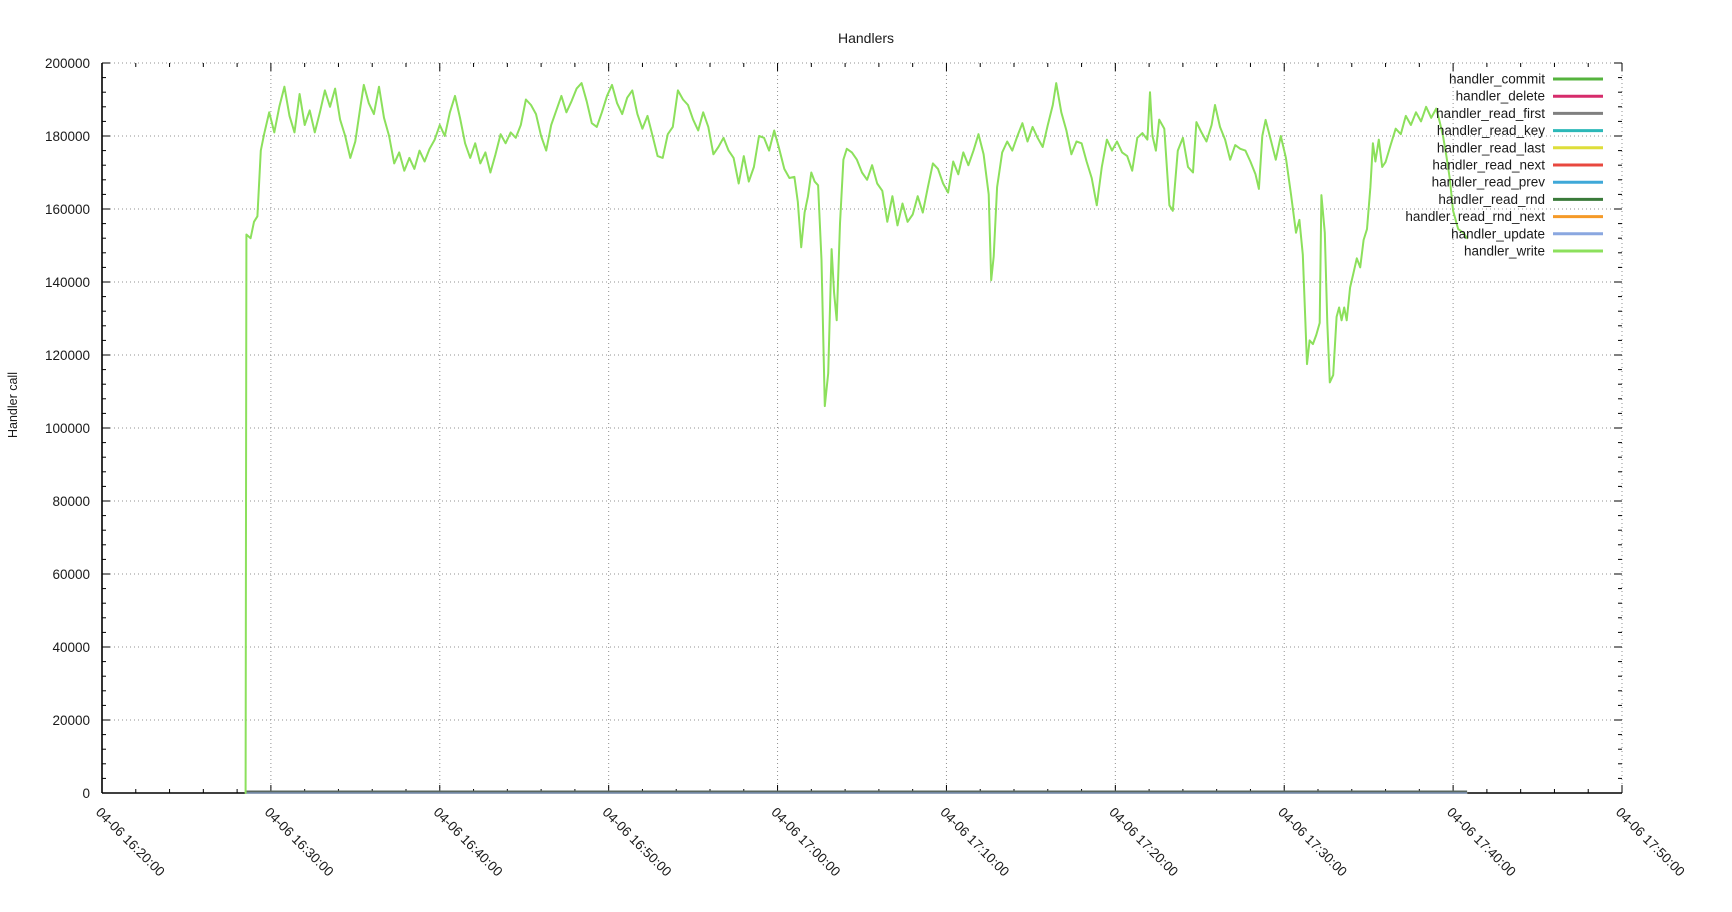 The image size is (1732, 912). I want to click on legend-label: handler_read_rnd_next, so click(1475, 216).